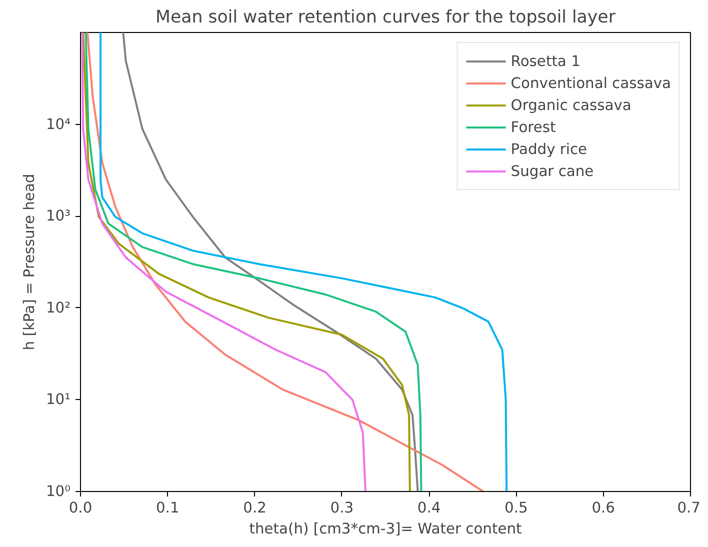 This screenshot has height=547, width=708. What do you see at coordinates (552, 171) in the screenshot?
I see `legend-label: Sugar cane` at bounding box center [552, 171].